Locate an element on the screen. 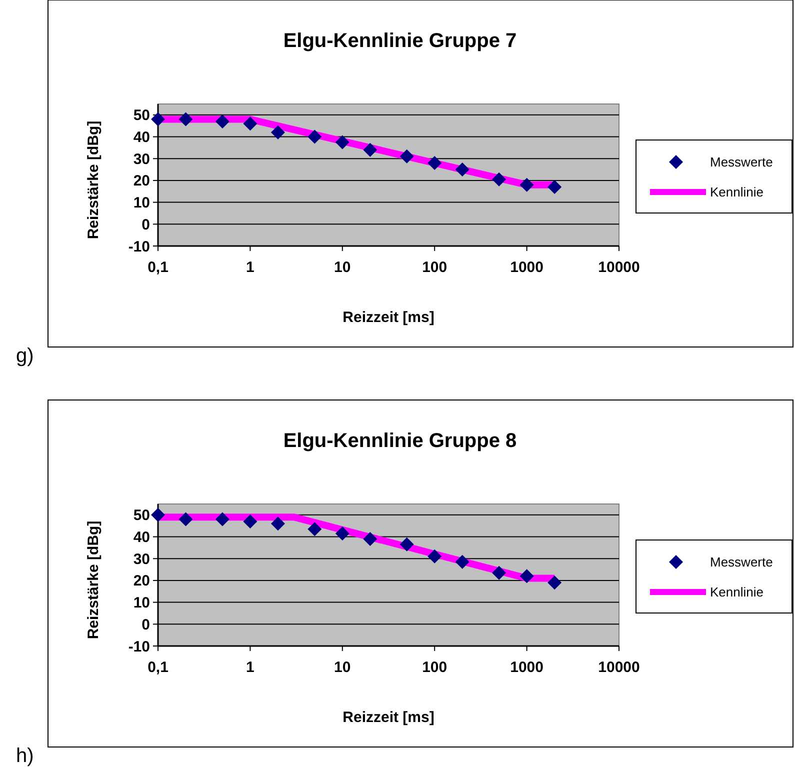 This screenshot has width=795, height=767. chart-title: Elgu-Kennlinie Gruppe 8 is located at coordinates (400, 441).